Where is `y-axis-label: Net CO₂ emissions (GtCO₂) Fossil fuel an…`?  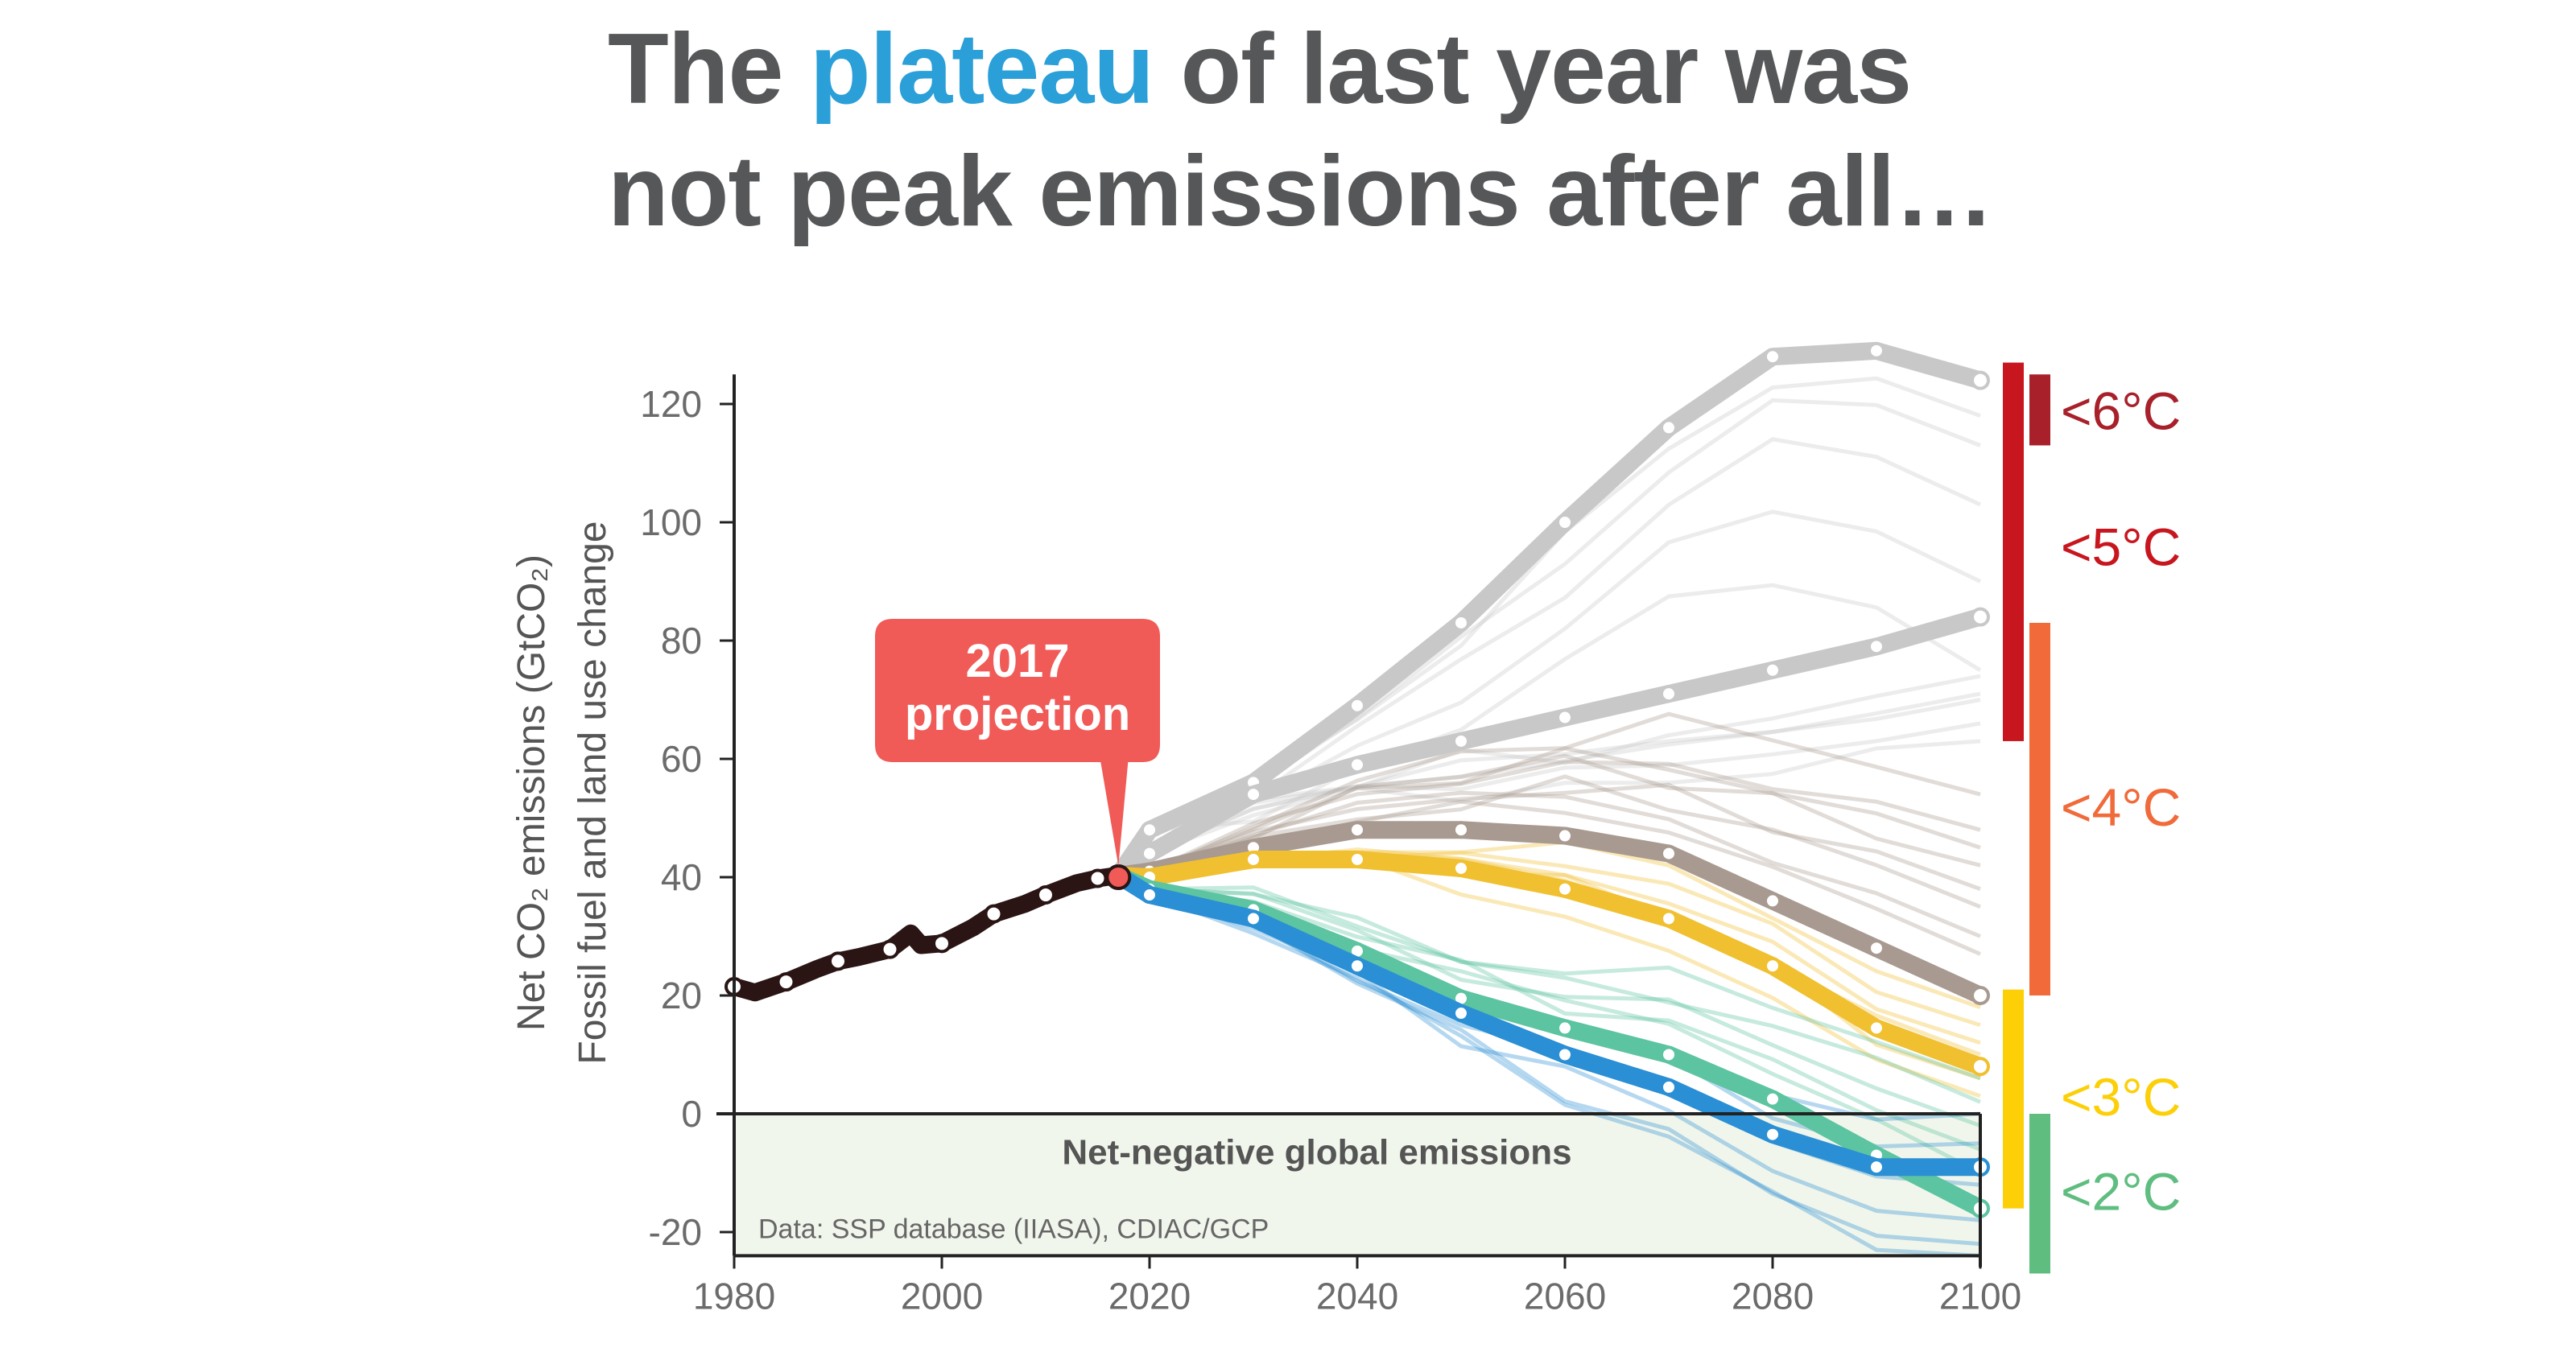
y-axis-label: Net CO₂ emissions (GtCO₂) Fossil fuel an… is located at coordinates (562, 792).